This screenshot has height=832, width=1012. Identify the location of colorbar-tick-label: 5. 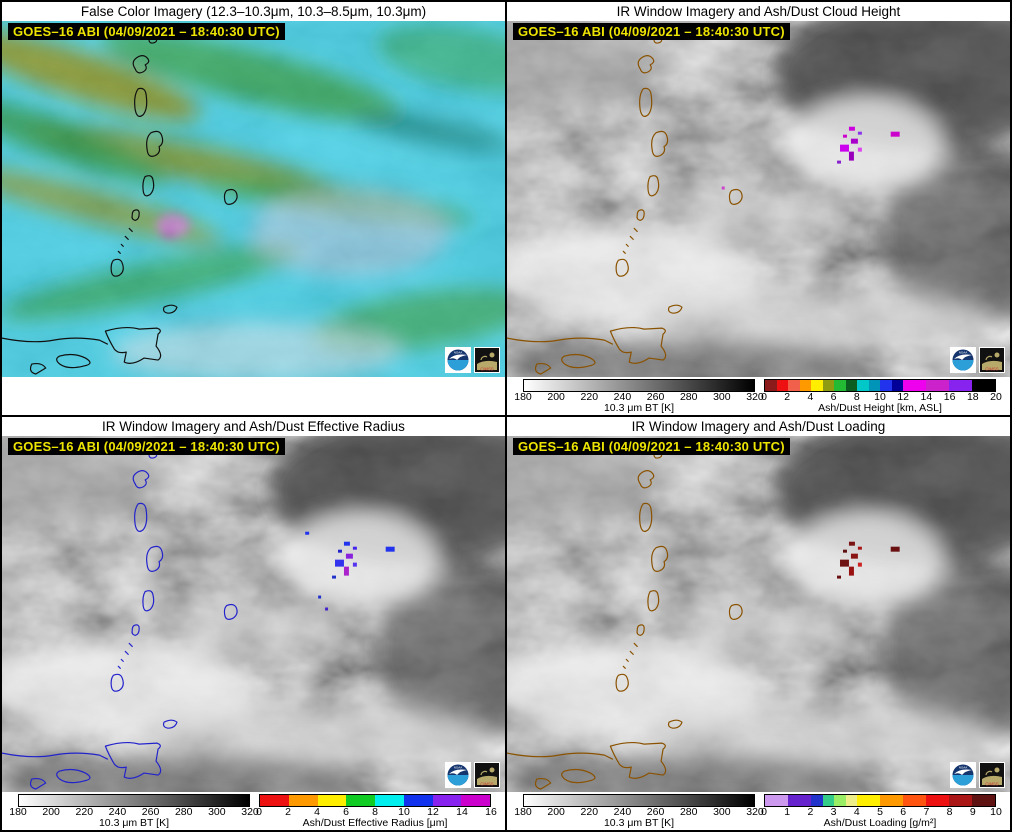
(880, 812).